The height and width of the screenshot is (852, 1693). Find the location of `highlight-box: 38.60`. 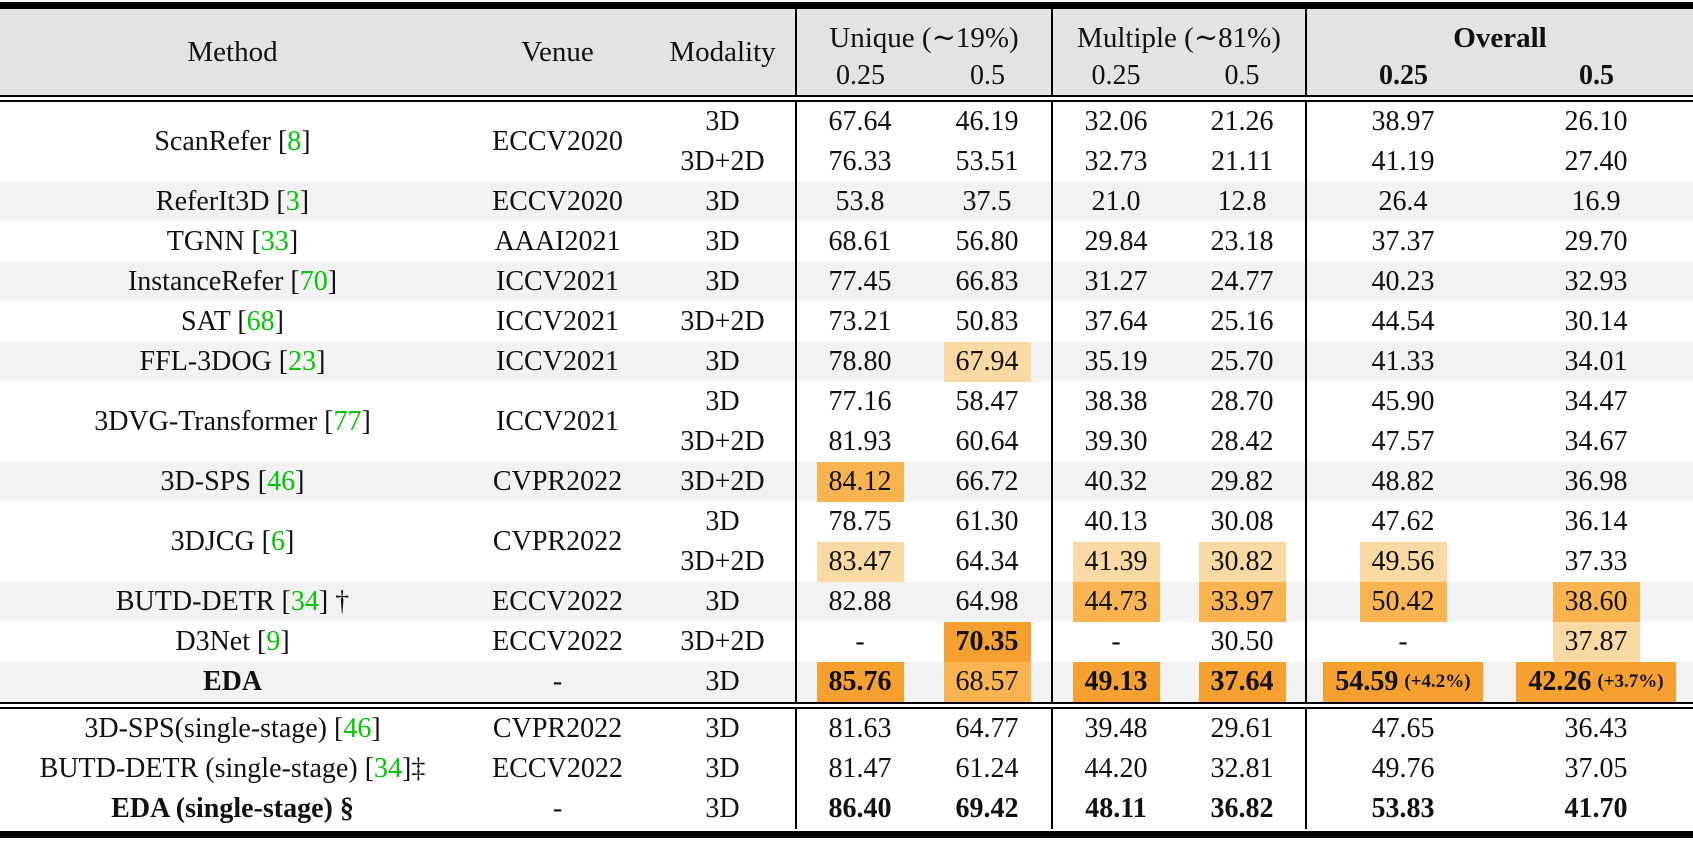

highlight-box: 38.60 is located at coordinates (1596, 602).